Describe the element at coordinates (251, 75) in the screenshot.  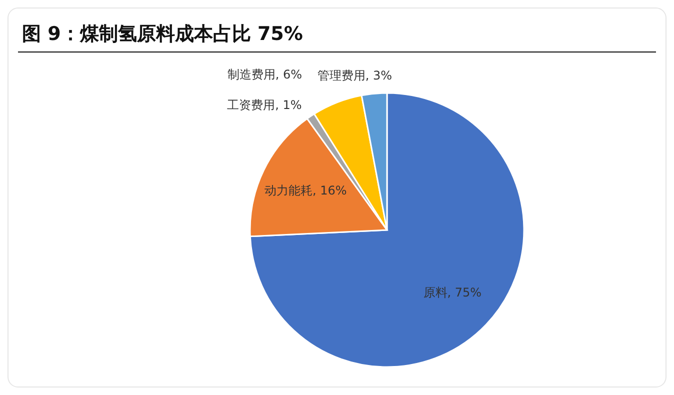
I see `slice-label: 制造费用` at that location.